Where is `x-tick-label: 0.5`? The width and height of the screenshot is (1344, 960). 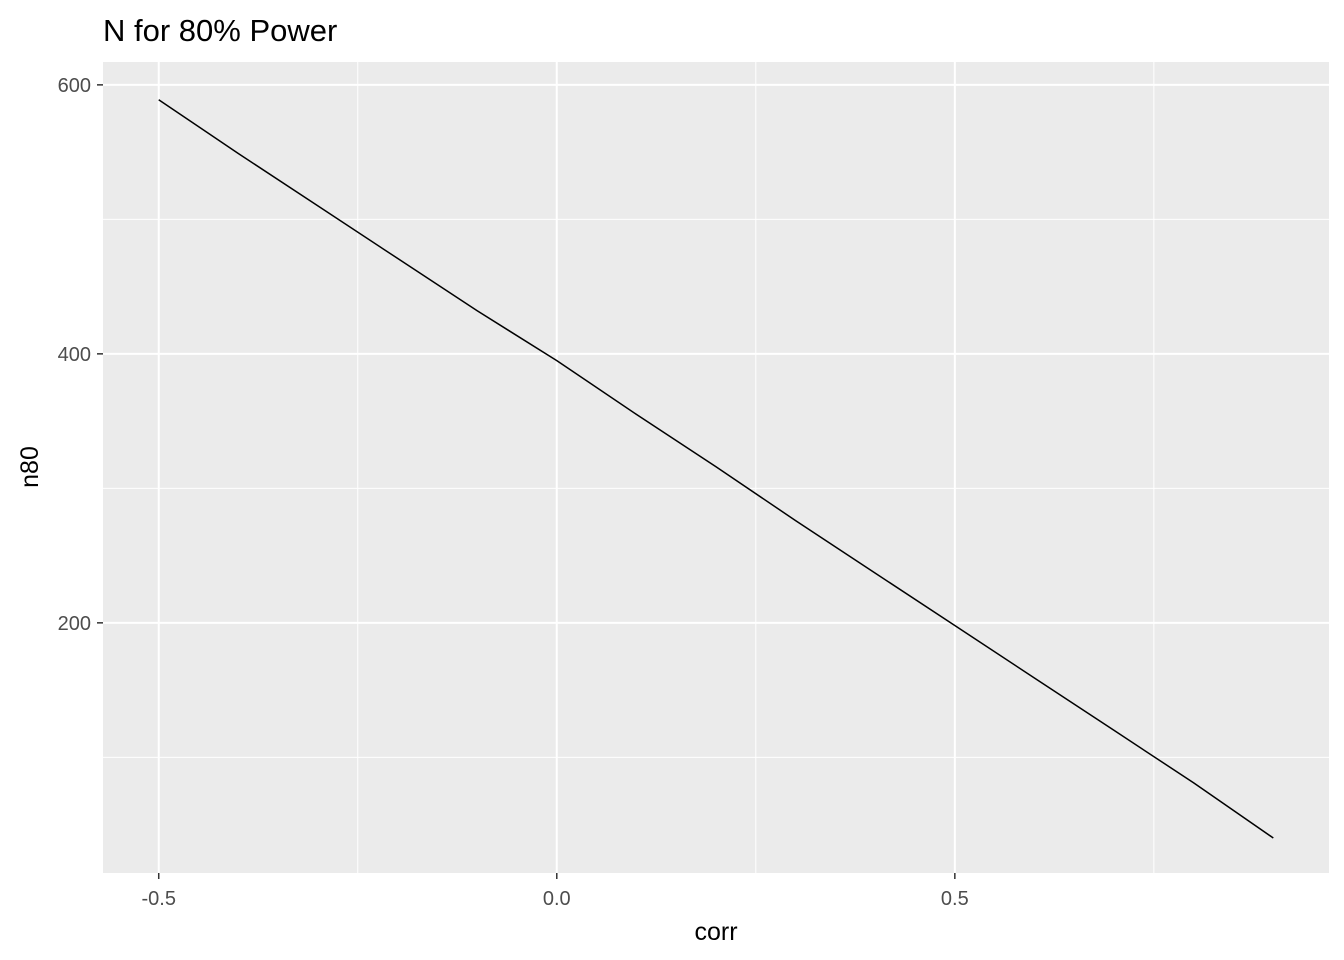 x-tick-label: 0.5 is located at coordinates (955, 899).